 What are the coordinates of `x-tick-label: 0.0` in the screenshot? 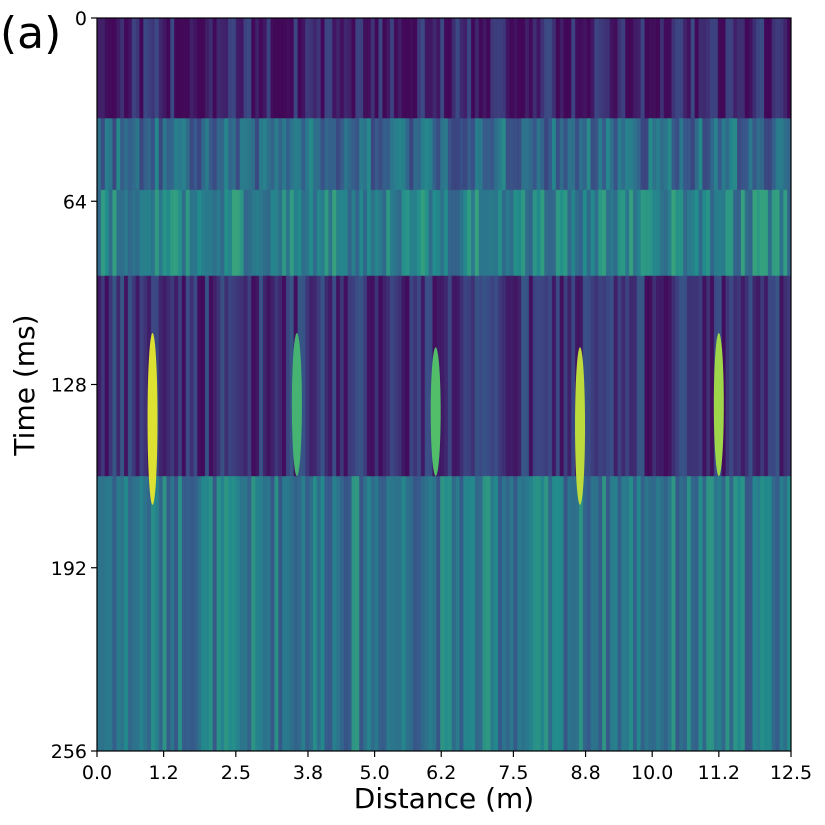 It's located at (97, 773).